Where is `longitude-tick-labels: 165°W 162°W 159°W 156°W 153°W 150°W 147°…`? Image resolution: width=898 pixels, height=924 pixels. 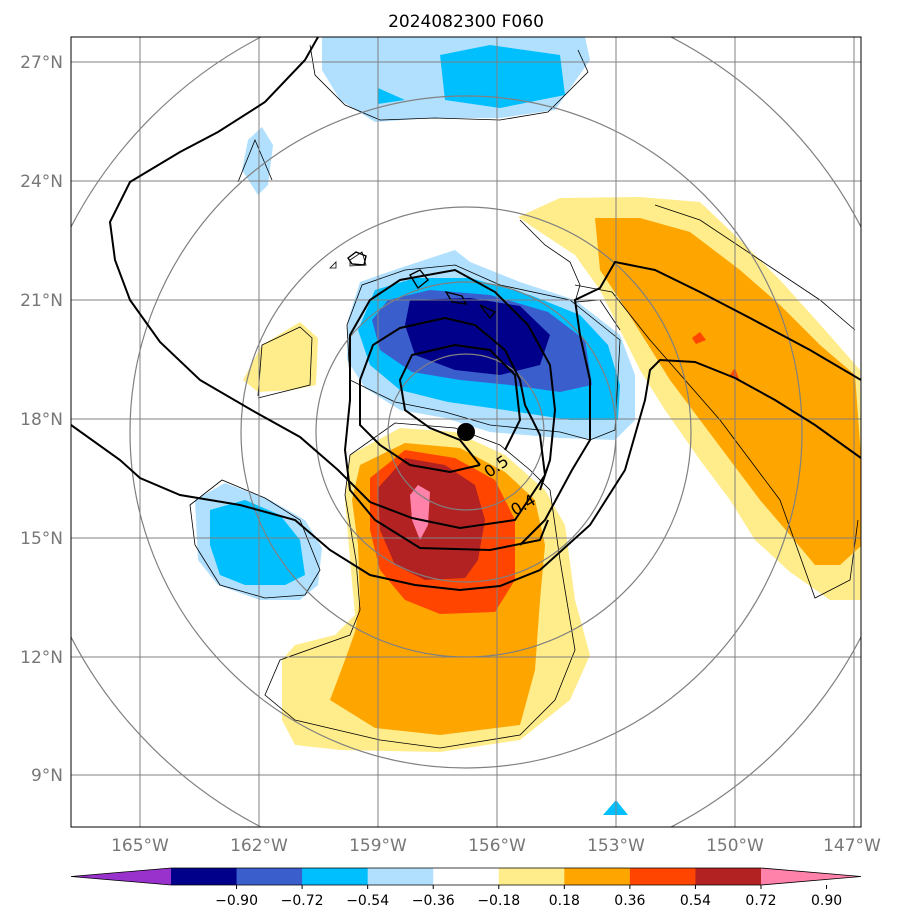
longitude-tick-labels: 165°W 162°W 159°W 156°W 153°W 150°W 147°… is located at coordinates (496, 846).